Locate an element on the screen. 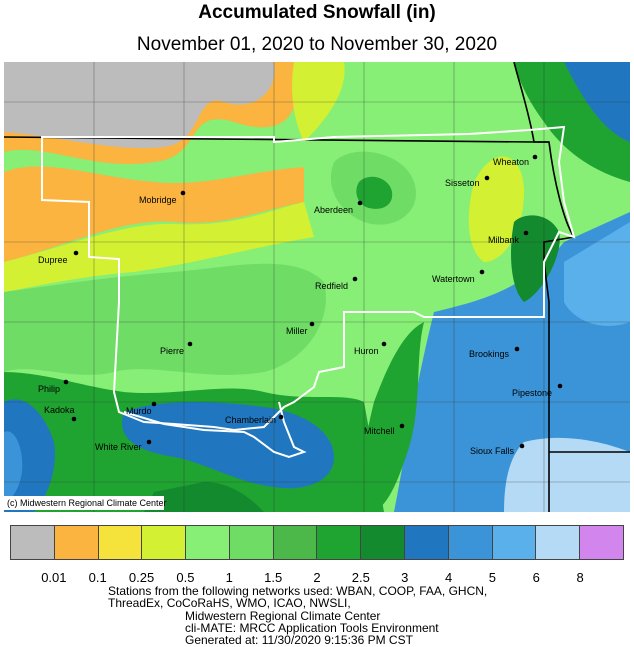  legend-color-bar is located at coordinates (317, 542).